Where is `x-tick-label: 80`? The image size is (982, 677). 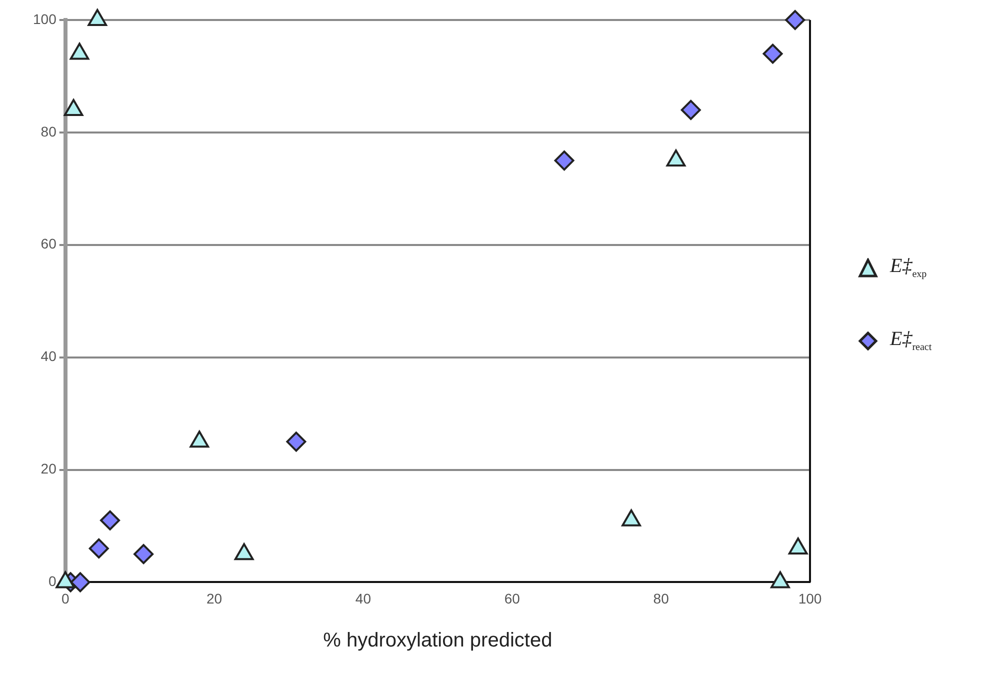
x-tick-label: 80 is located at coordinates (661, 598).